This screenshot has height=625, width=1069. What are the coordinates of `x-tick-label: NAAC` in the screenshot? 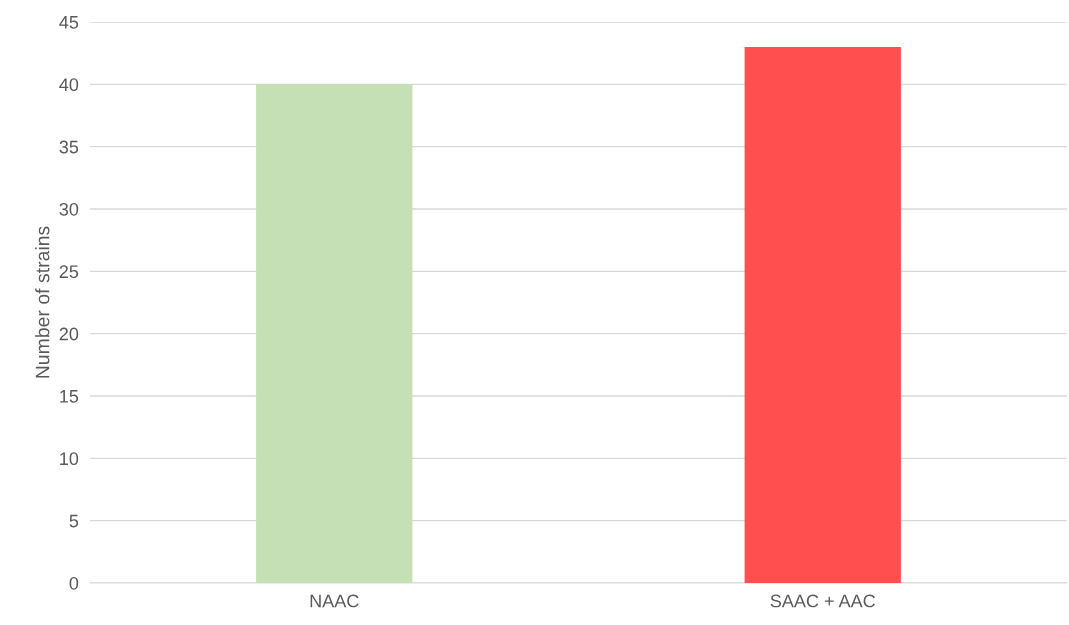 It's located at (334, 601).